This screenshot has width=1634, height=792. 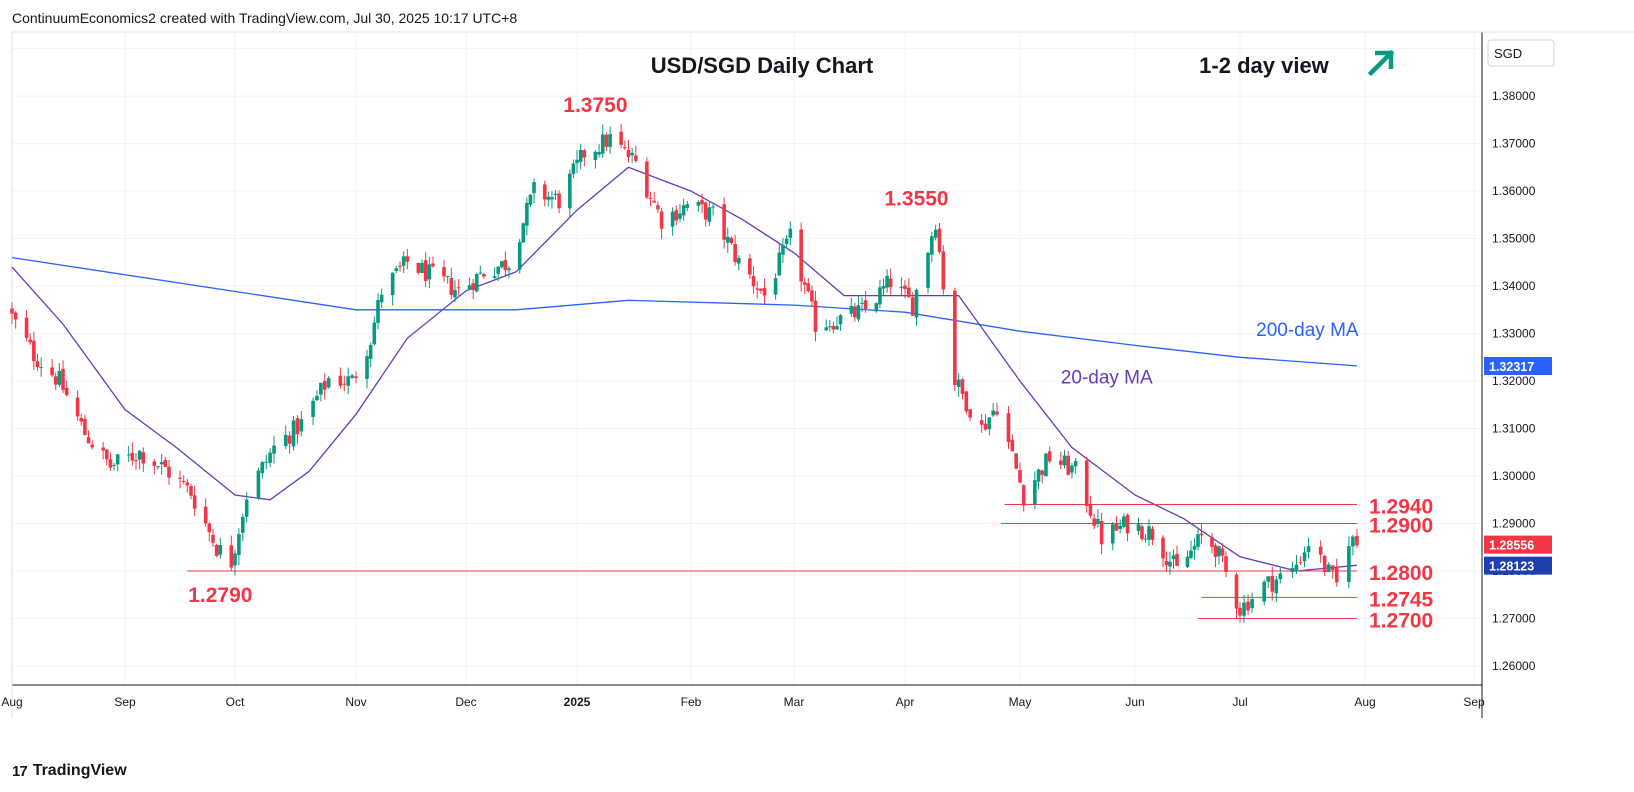 I want to click on tradingview-brand: 17 TradingView, so click(x=69, y=771).